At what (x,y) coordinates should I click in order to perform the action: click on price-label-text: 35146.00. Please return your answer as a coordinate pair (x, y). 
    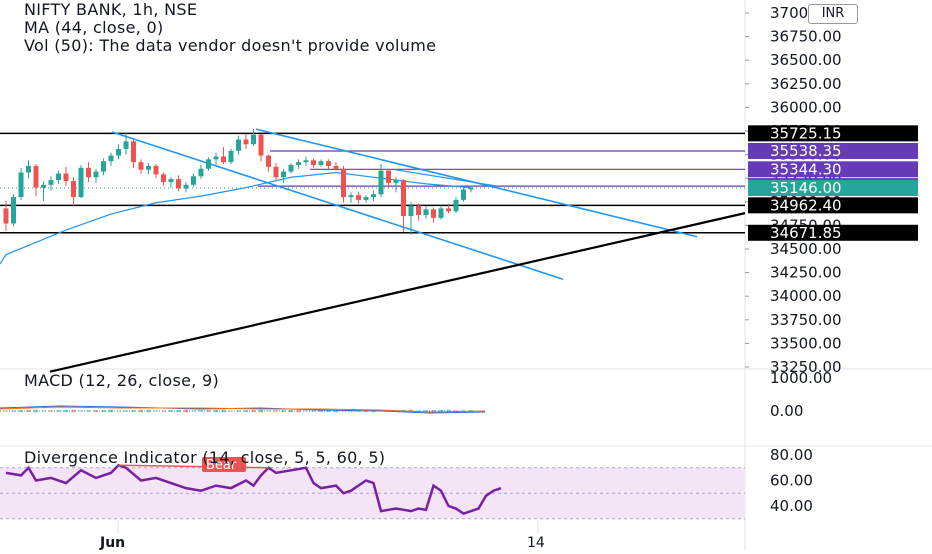
    Looking at the image, I should click on (806, 188).